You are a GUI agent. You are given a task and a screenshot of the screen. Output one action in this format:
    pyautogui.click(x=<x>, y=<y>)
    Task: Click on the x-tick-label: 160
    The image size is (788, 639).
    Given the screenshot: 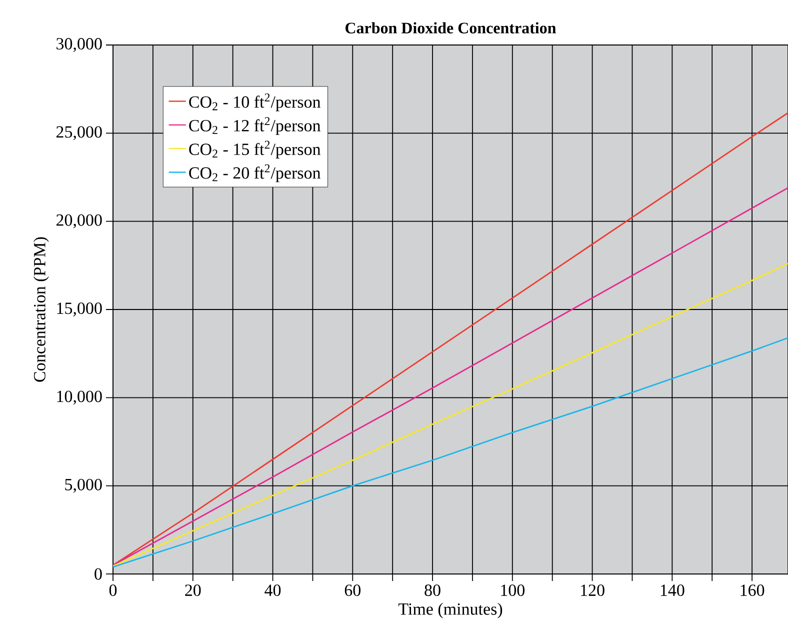 What is the action you would take?
    pyautogui.click(x=752, y=590)
    